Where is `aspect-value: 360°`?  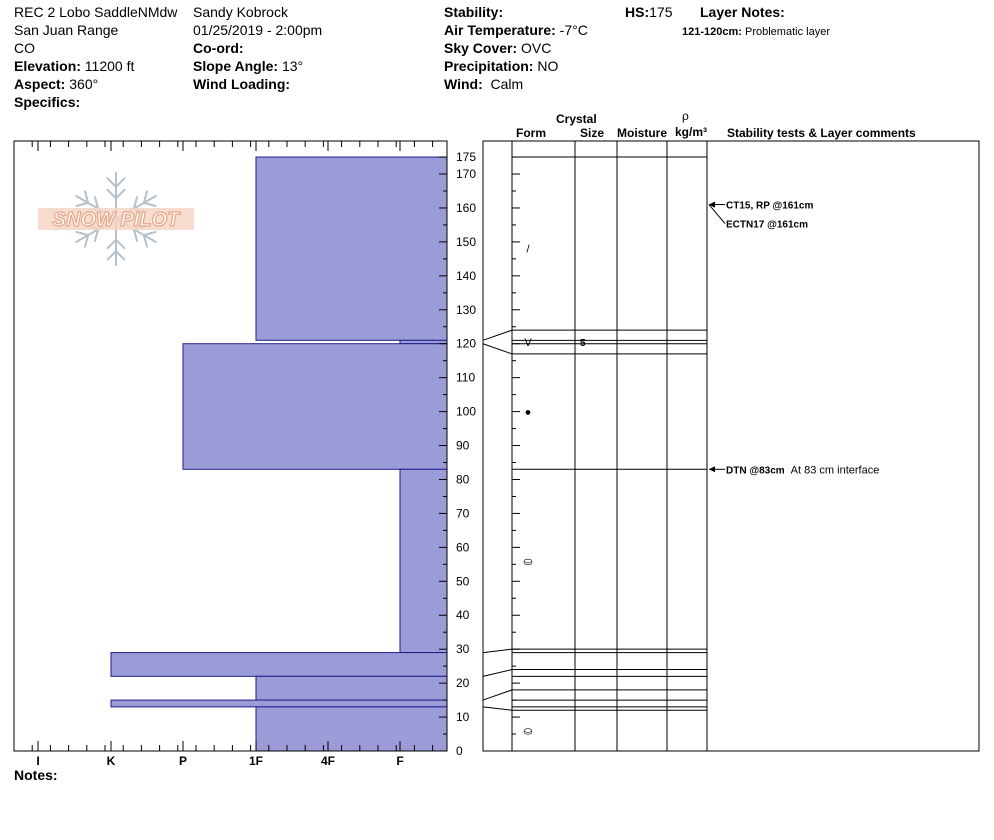 aspect-value: 360° is located at coordinates (84, 84).